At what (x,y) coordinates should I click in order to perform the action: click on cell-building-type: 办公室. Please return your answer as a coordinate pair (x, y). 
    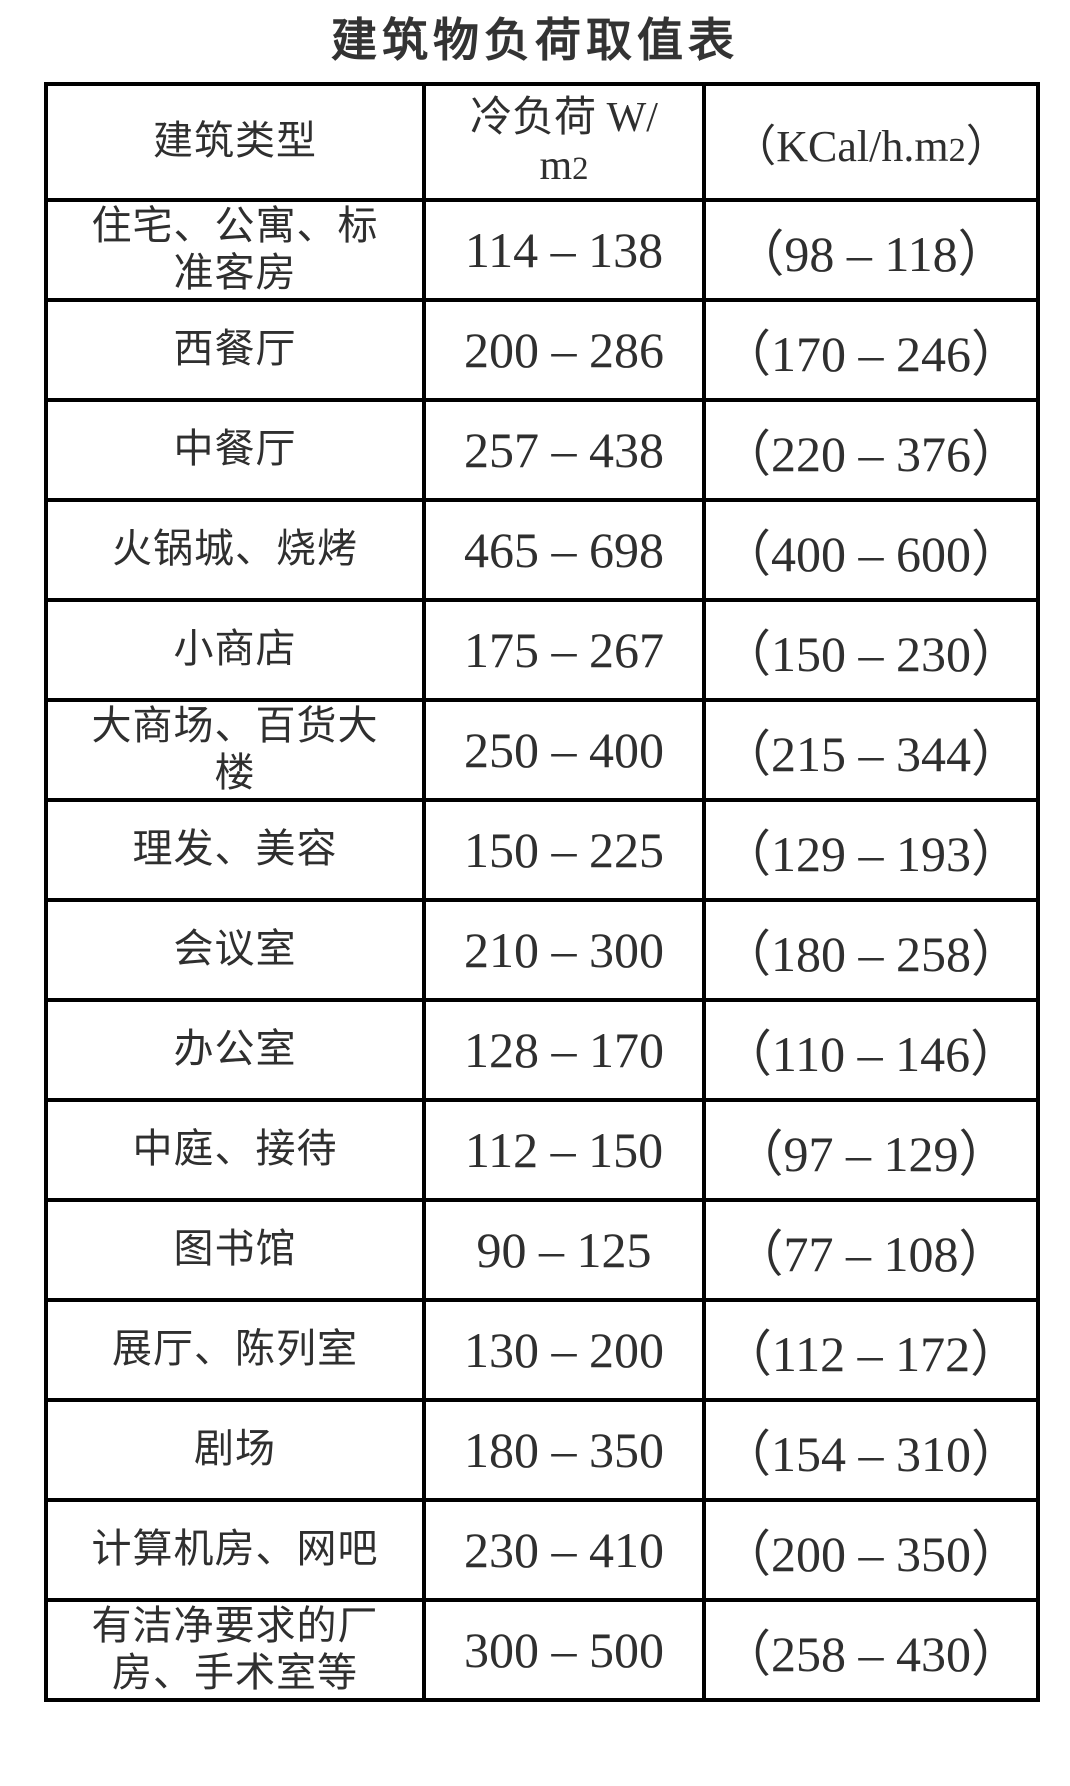
    Looking at the image, I should click on (235, 1050).